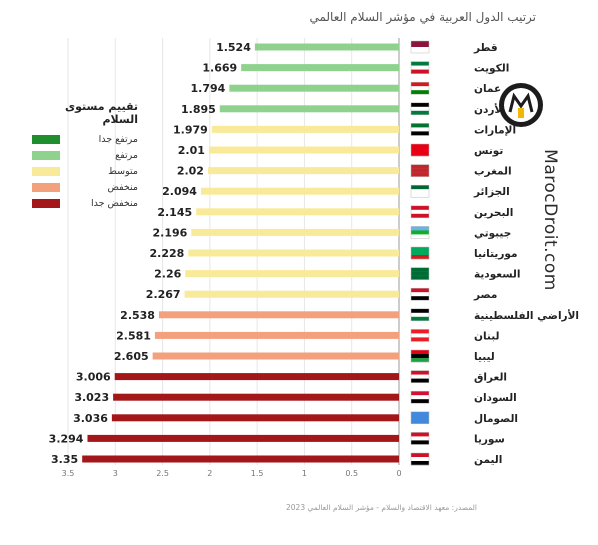 This screenshot has width=598, height=545. What do you see at coordinates (131, 356) in the screenshot?
I see `value-label: 2.605` at bounding box center [131, 356].